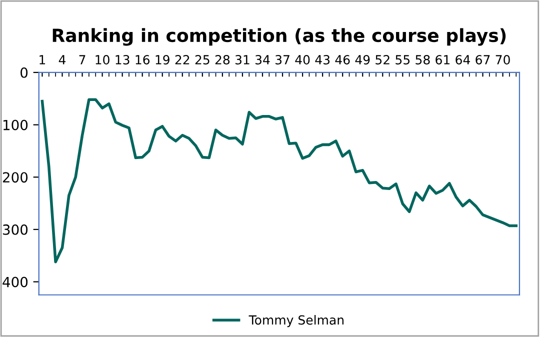  What do you see at coordinates (43, 59) in the screenshot?
I see `x-tick-label: 1` at bounding box center [43, 59].